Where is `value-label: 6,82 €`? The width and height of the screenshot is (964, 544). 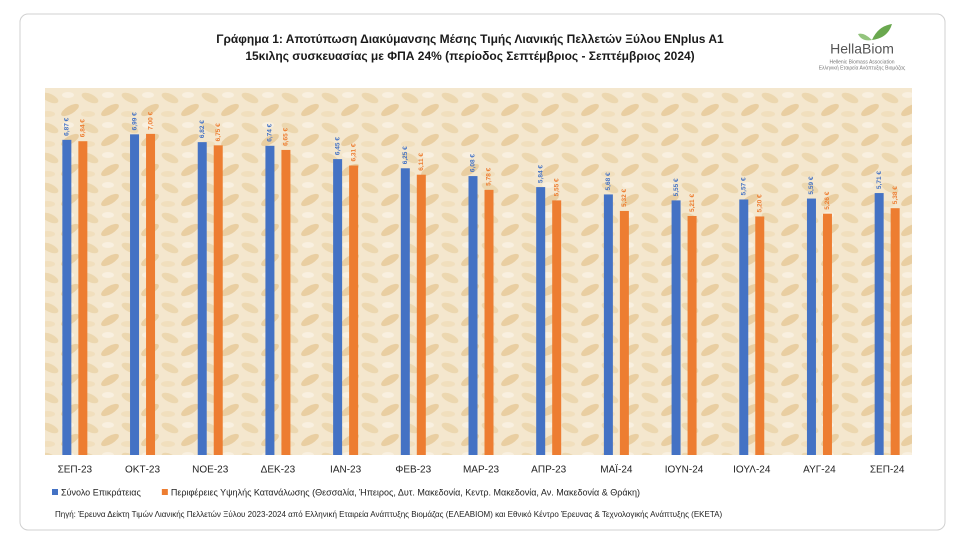 value-label: 6,82 € is located at coordinates (202, 129).